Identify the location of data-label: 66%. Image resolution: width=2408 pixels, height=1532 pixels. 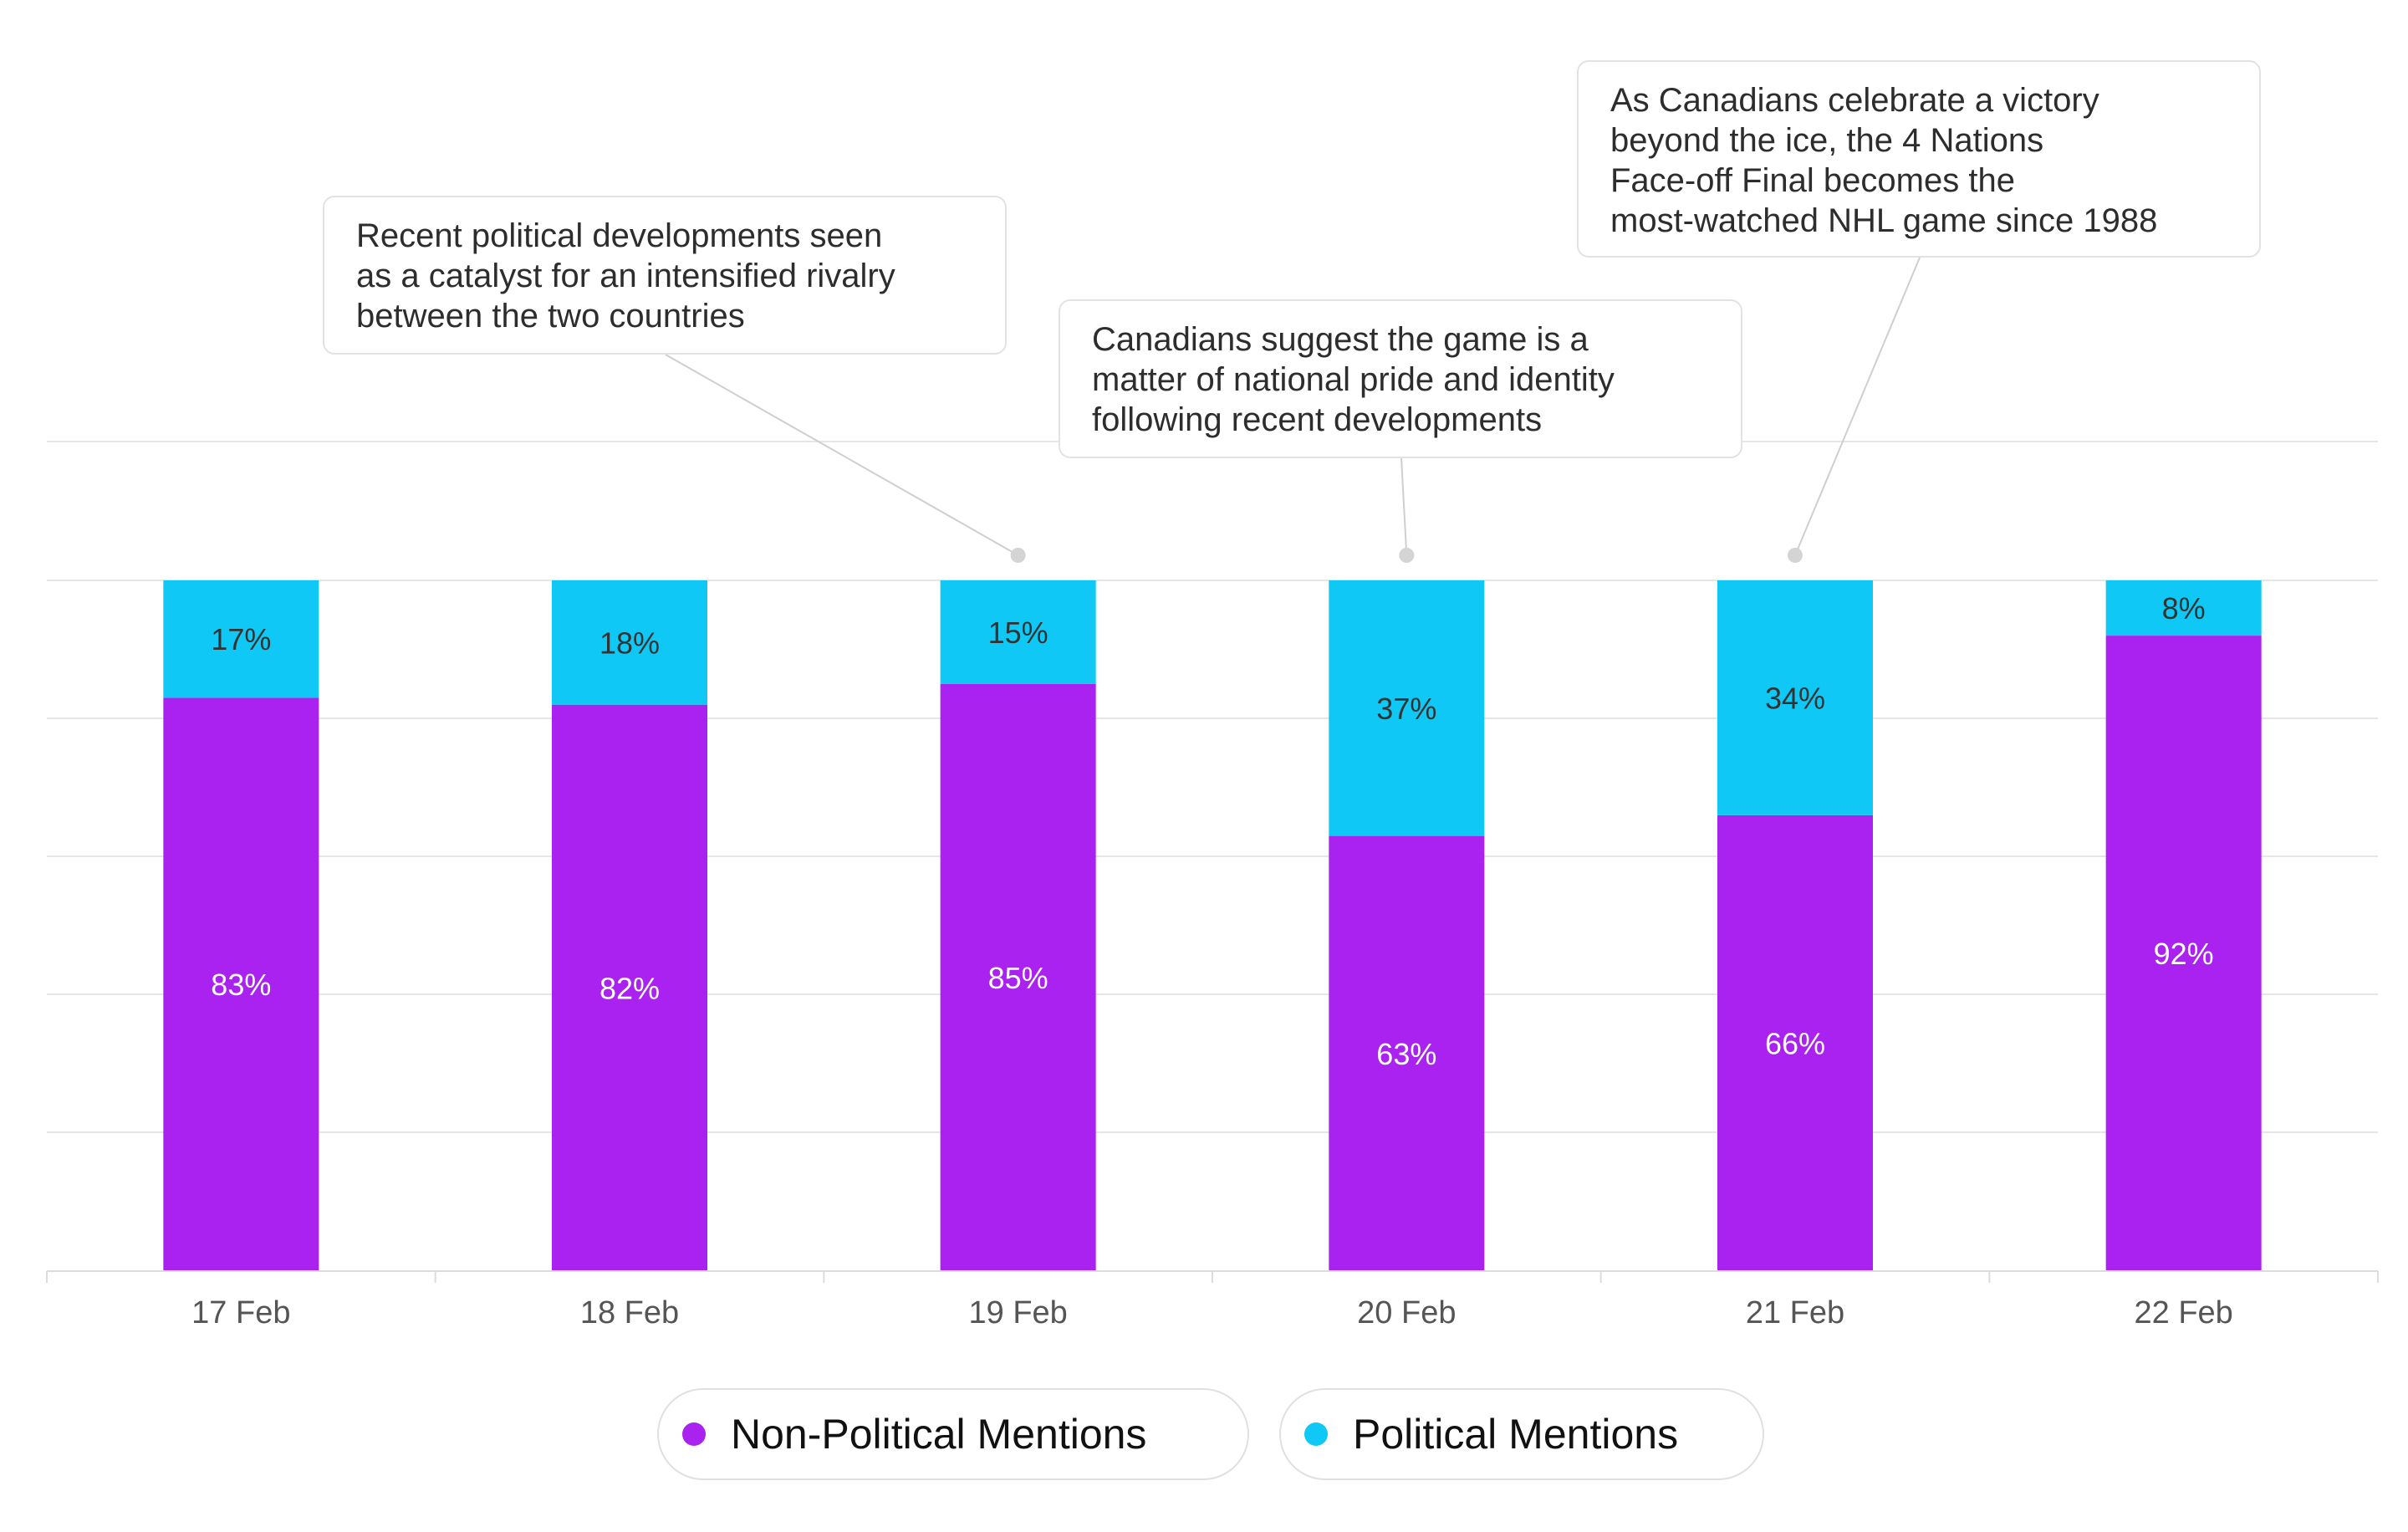
(1795, 1043).